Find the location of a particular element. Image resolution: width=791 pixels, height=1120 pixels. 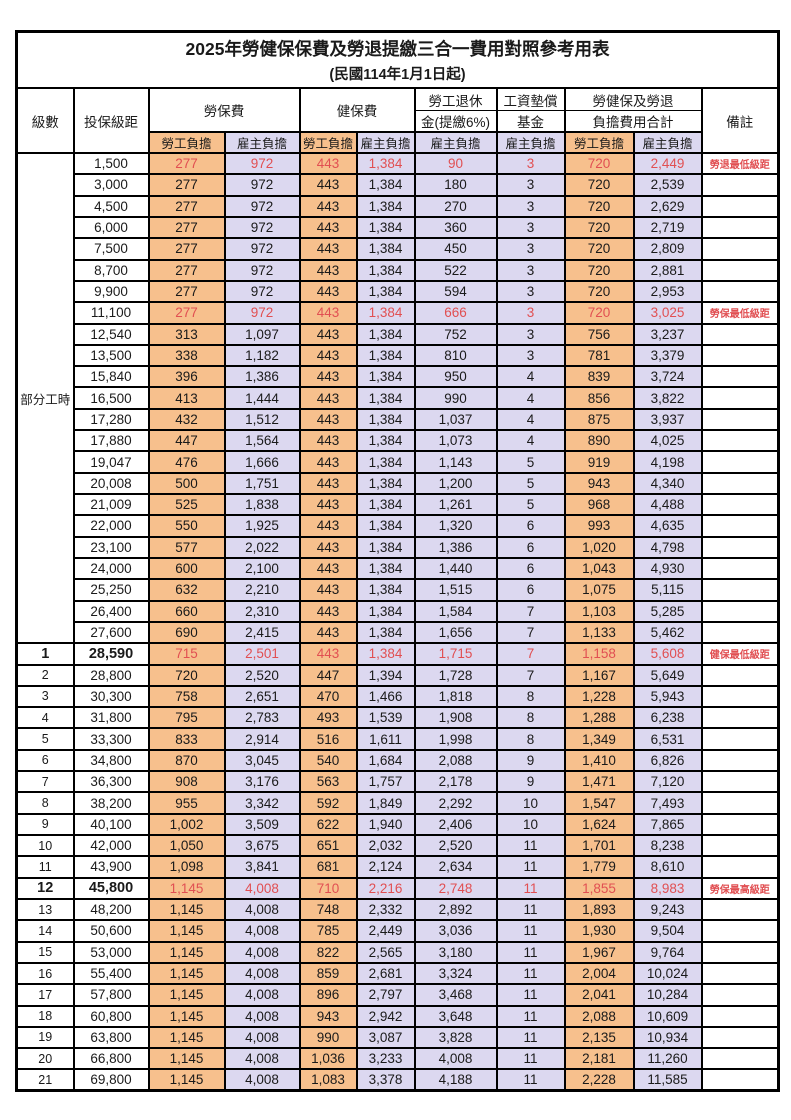

value-cell: 1,261 is located at coordinates (455, 504).